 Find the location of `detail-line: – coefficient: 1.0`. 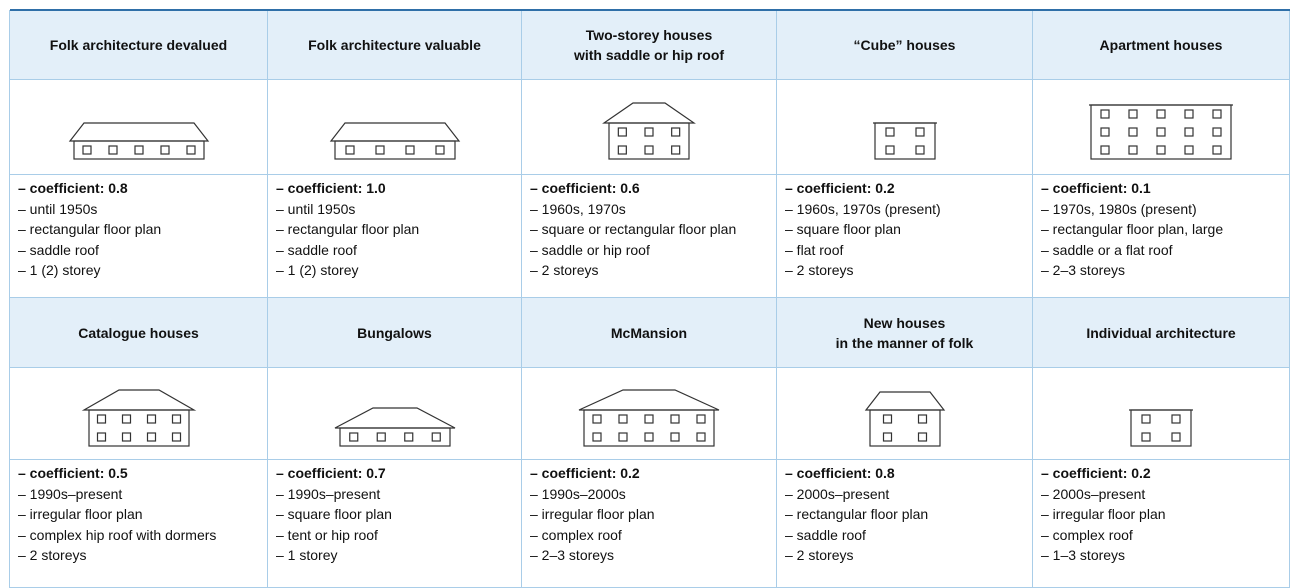

detail-line: – coefficient: 1.0 is located at coordinates (331, 188).